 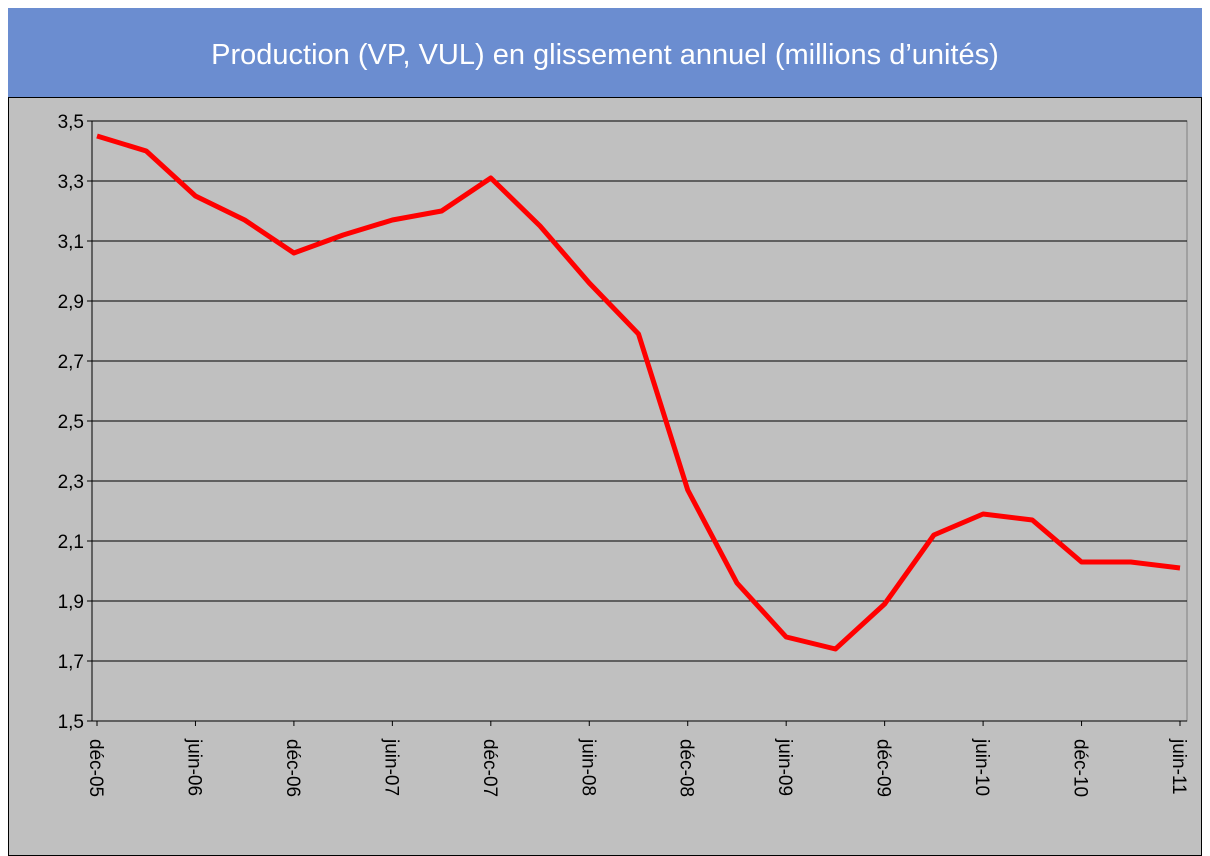 What do you see at coordinates (587, 767) in the screenshot?
I see `x-tick-label: juin-08` at bounding box center [587, 767].